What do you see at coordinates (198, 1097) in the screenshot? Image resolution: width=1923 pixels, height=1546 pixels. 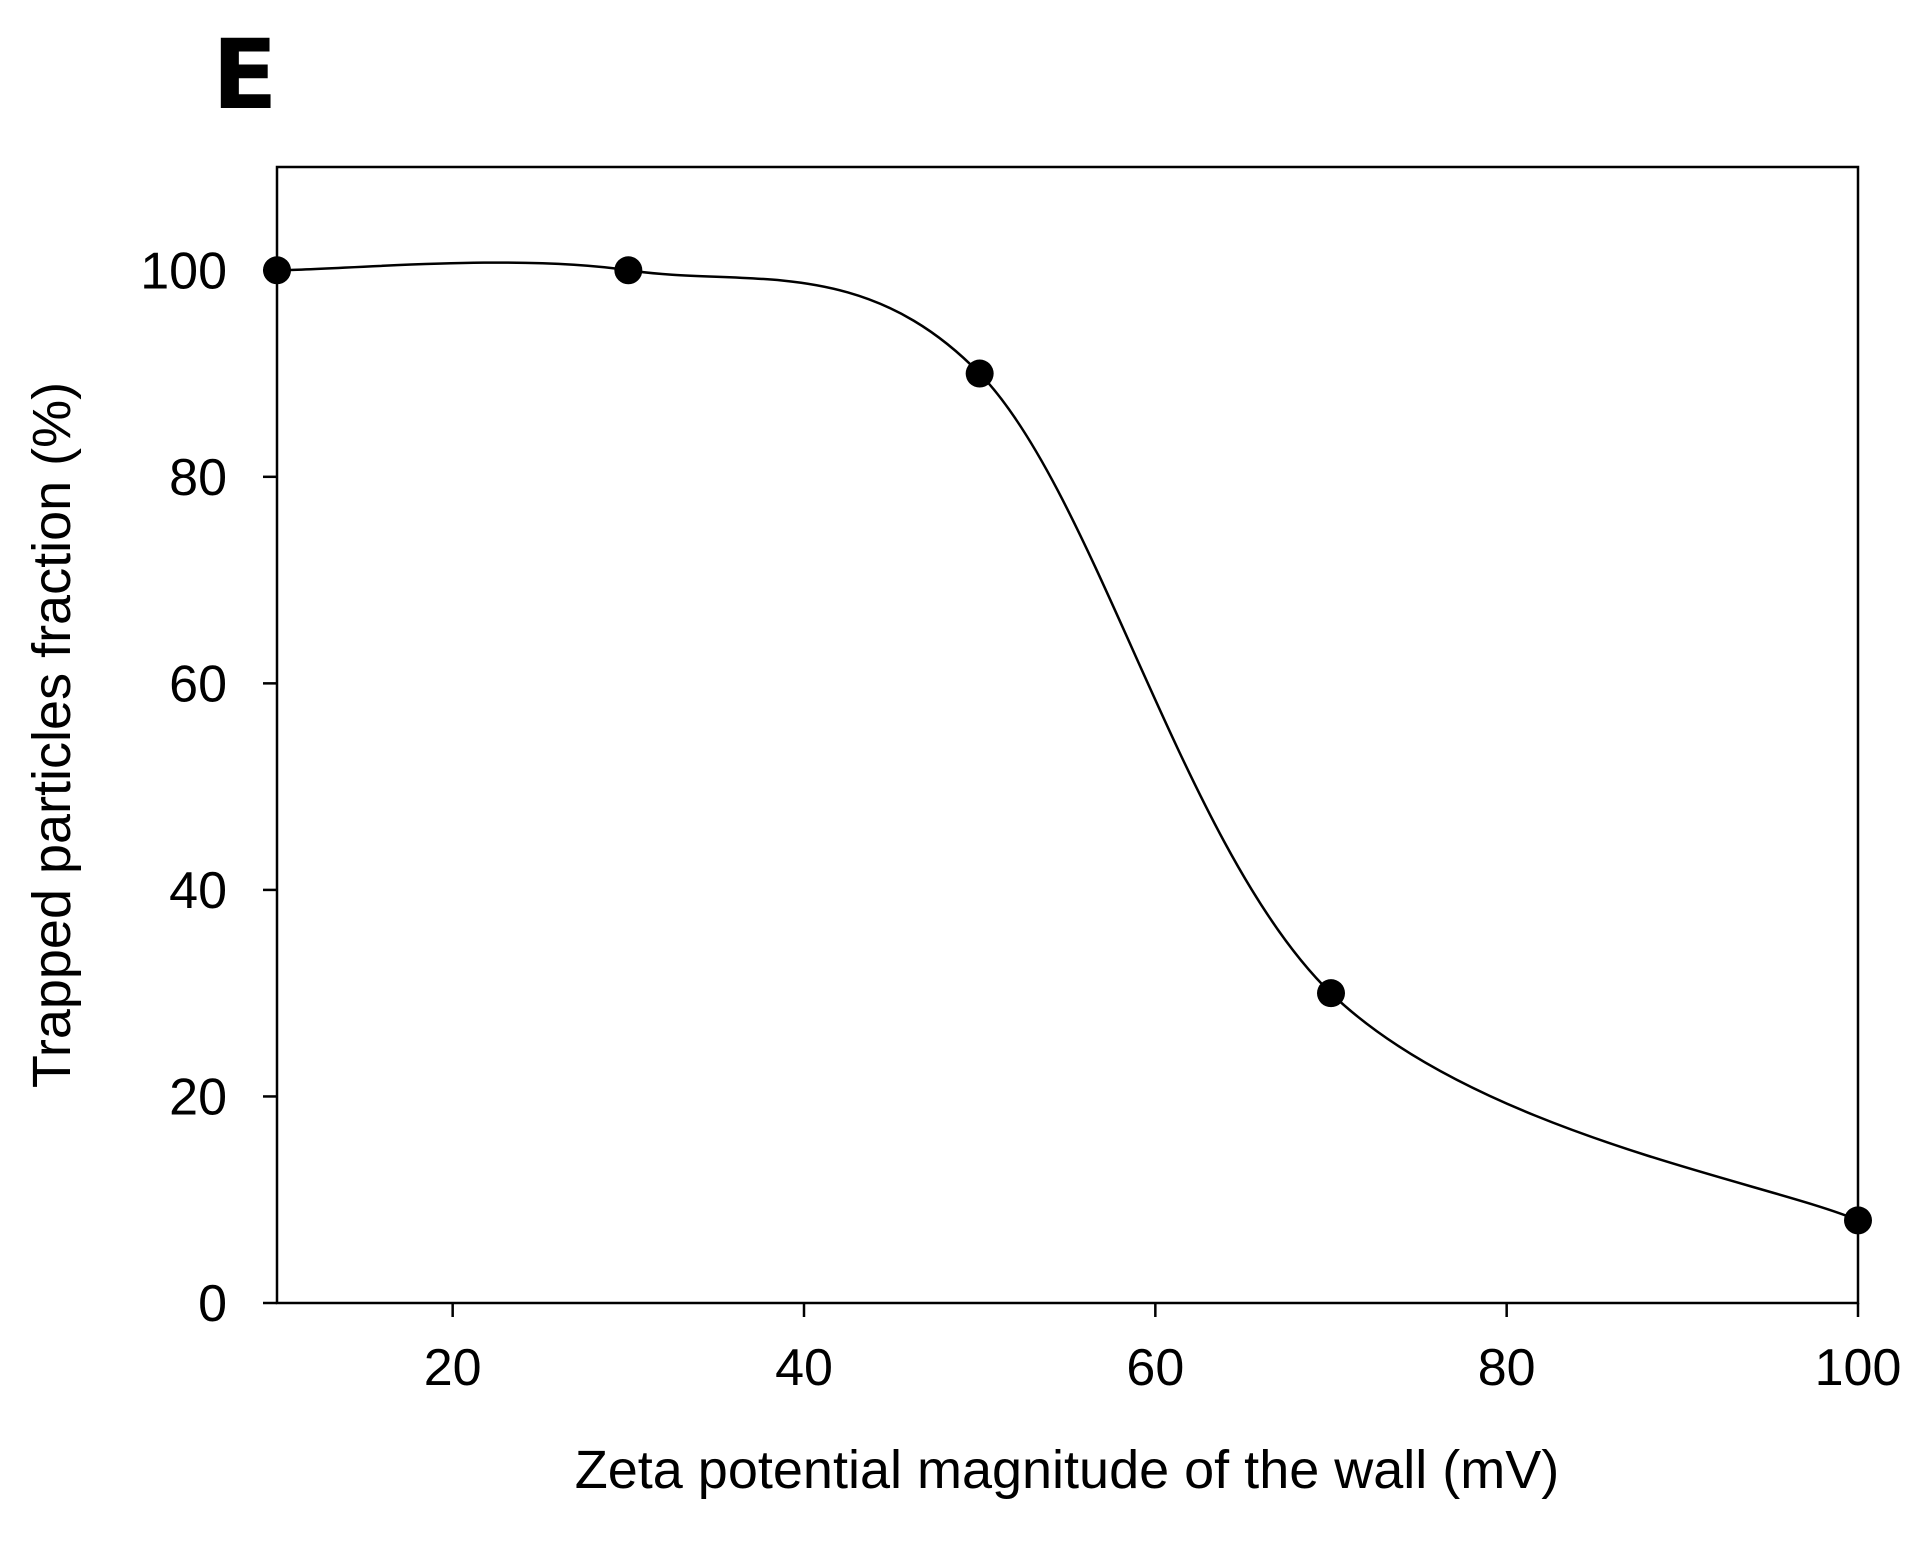 I see `y-tick-label: 20` at bounding box center [198, 1097].